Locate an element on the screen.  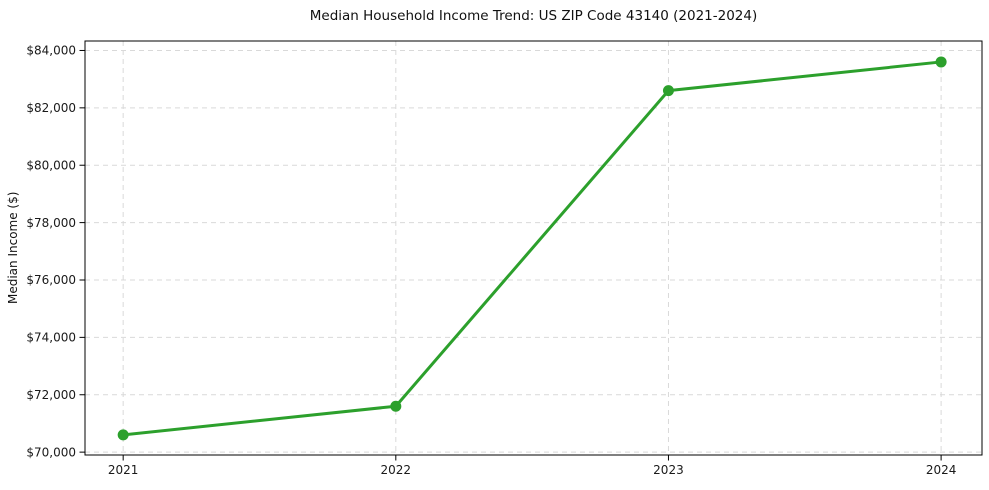
x-tick-label: 2023 is located at coordinates (668, 470).